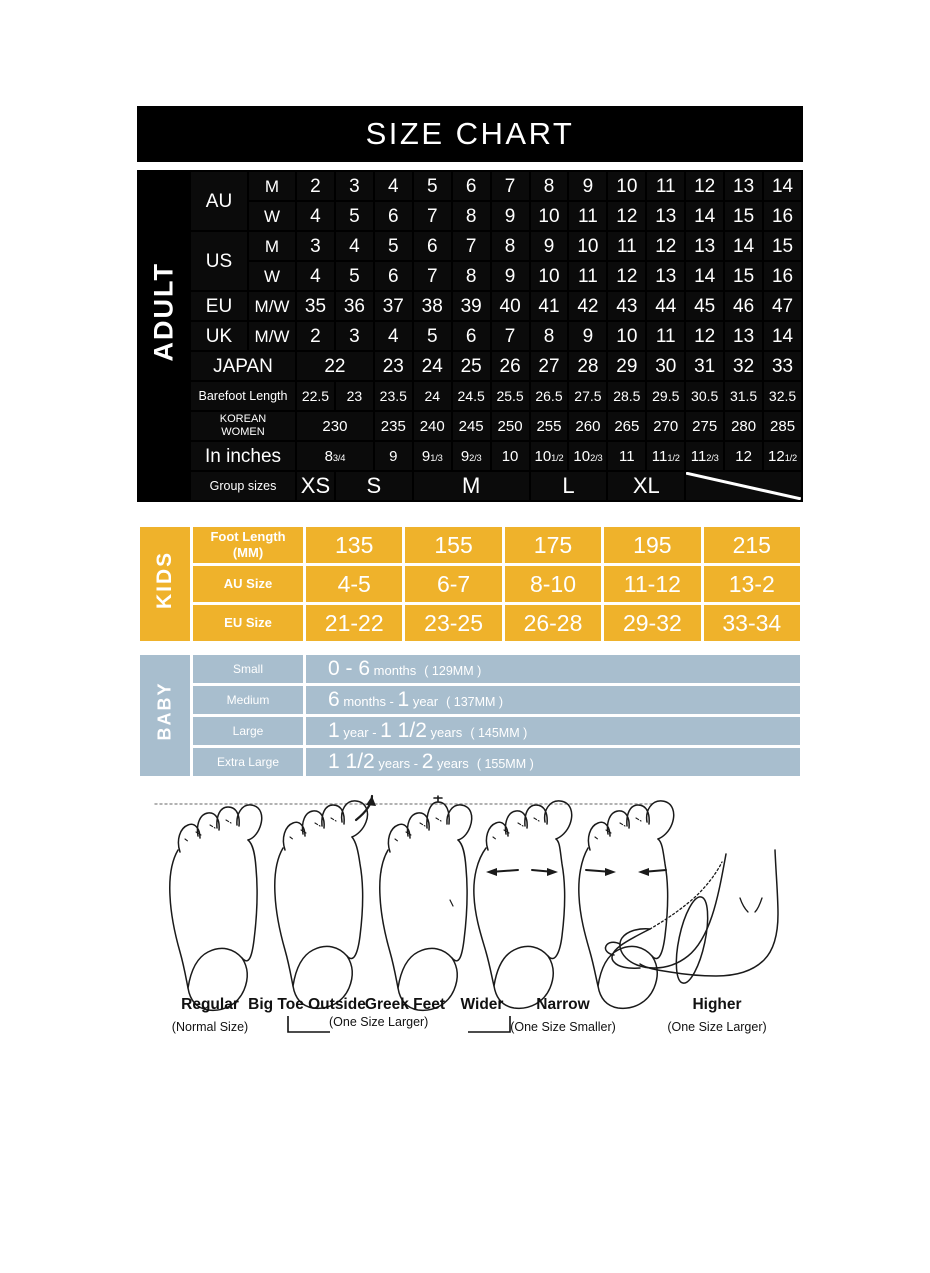 This screenshot has width=930, height=1273. I want to click on adult-cell-au-w-6: 10, so click(549, 216).